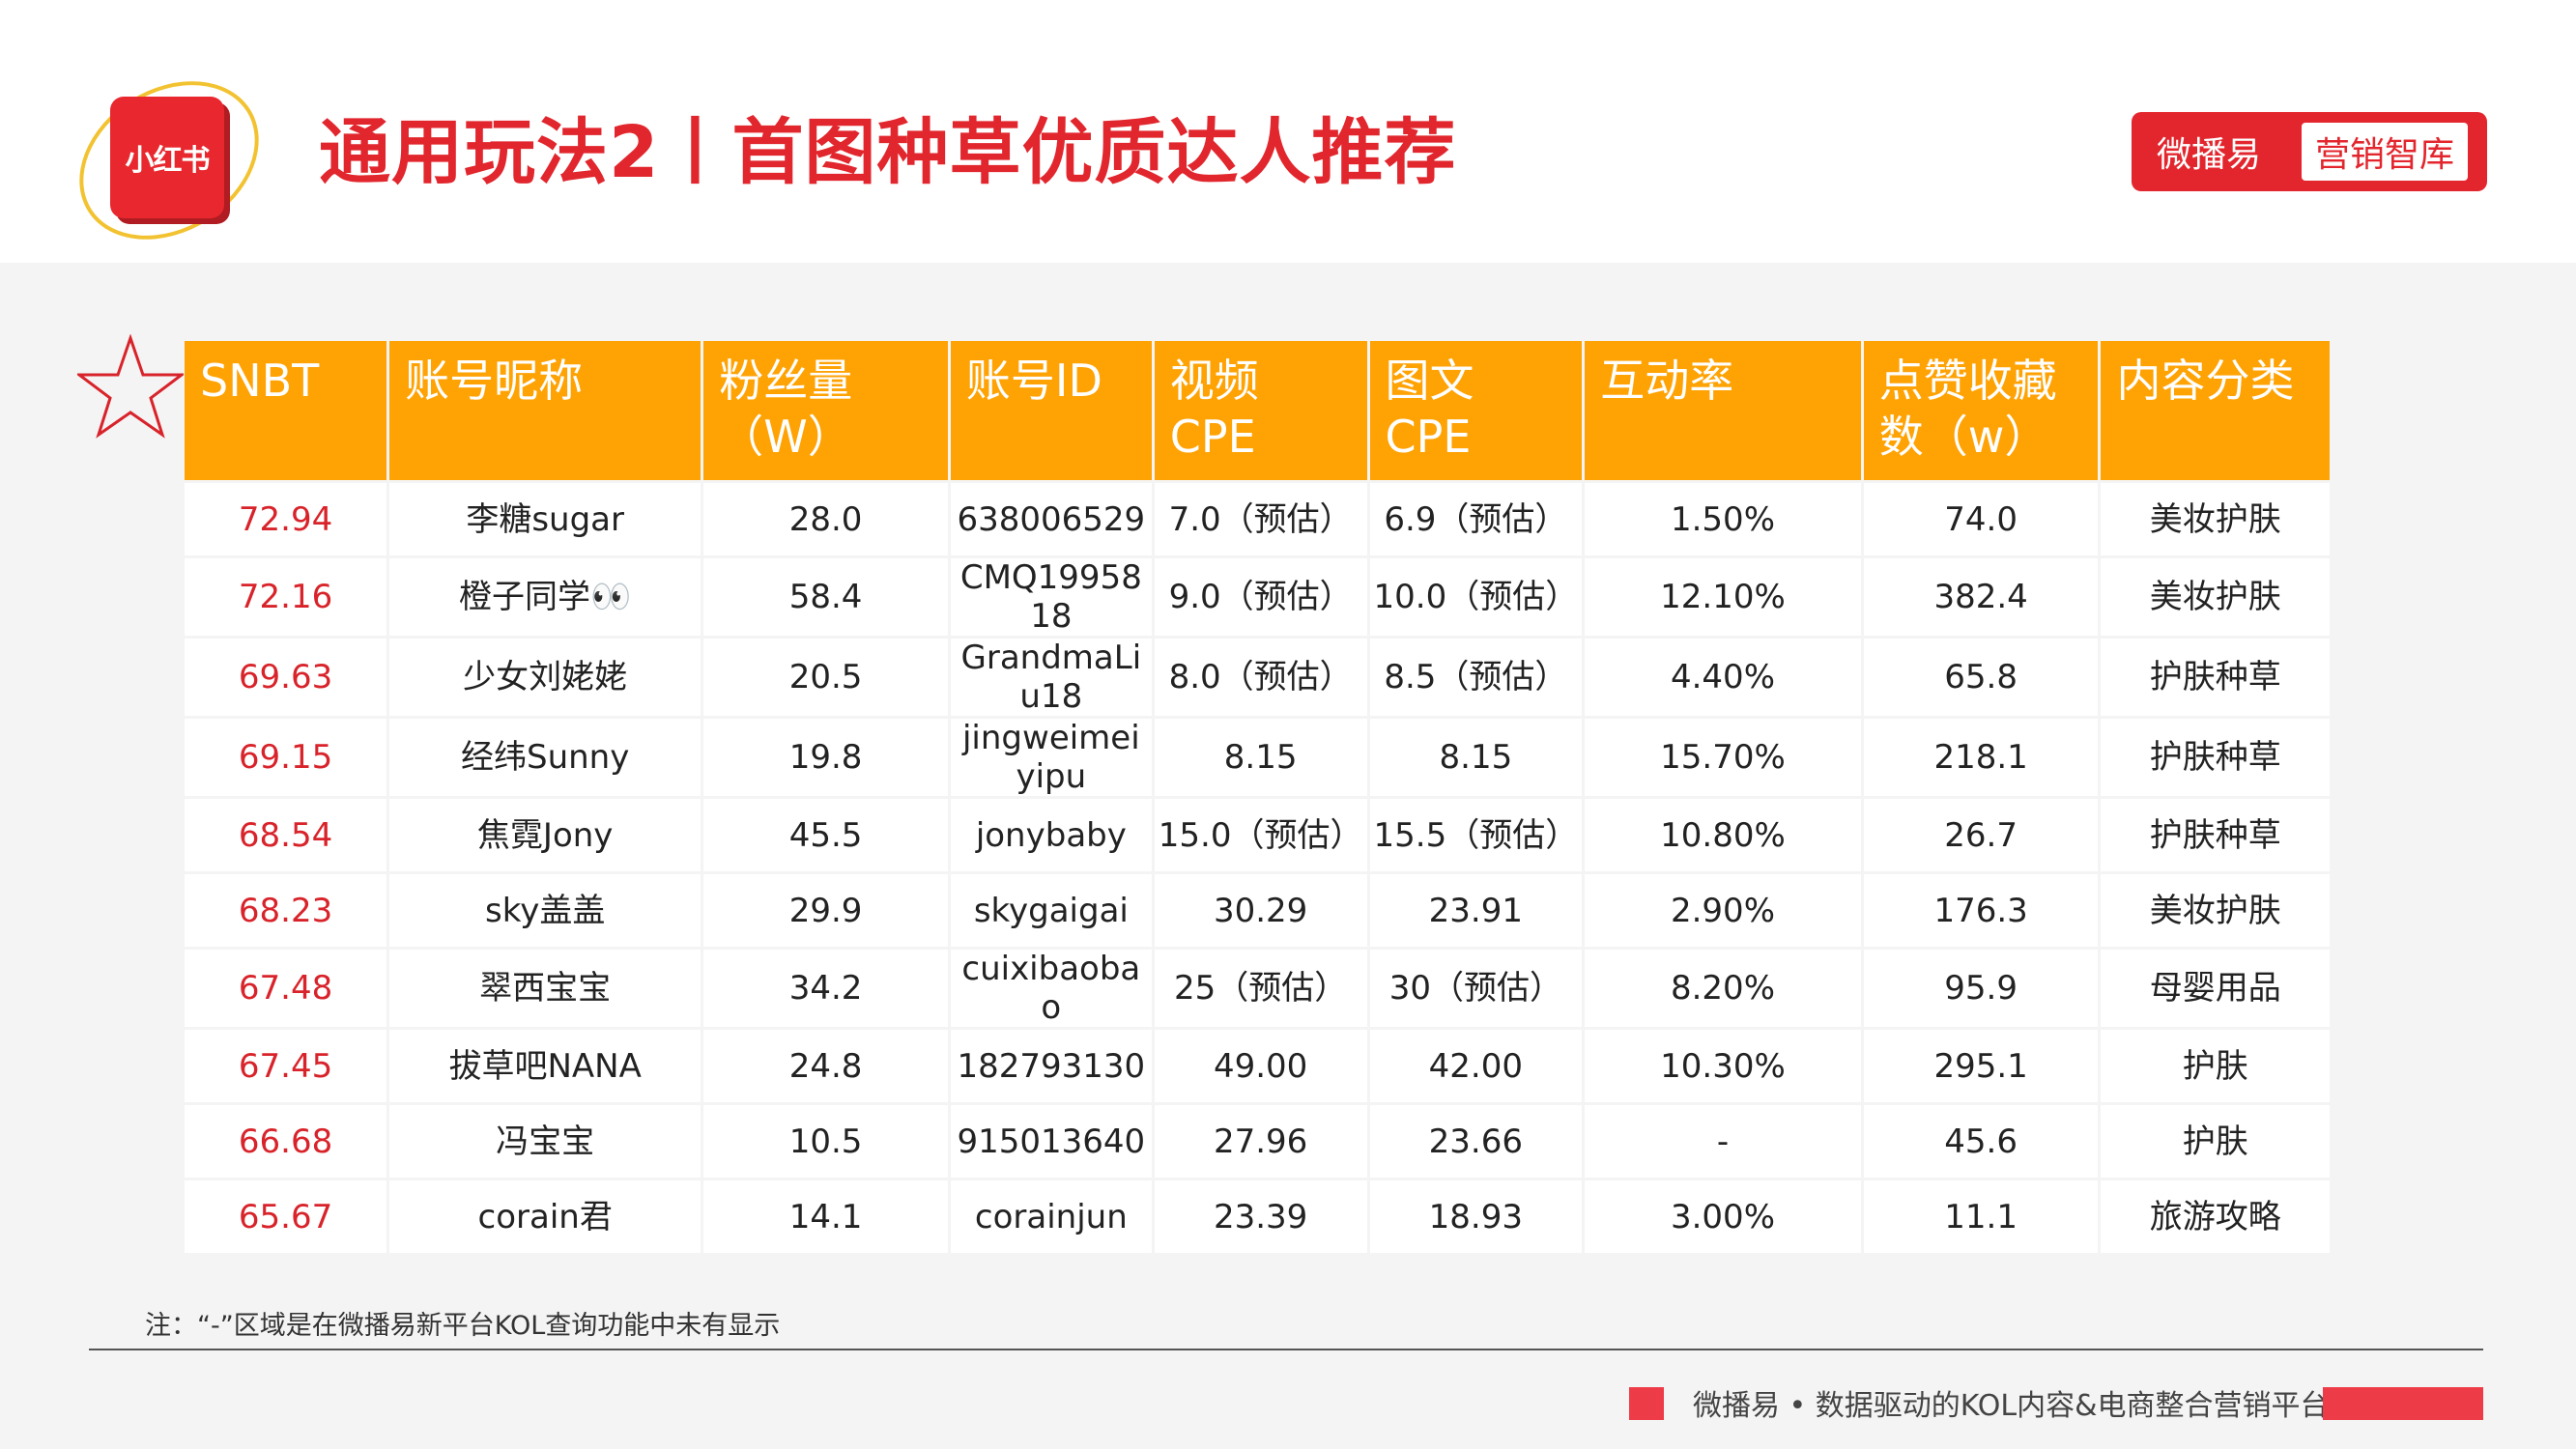  What do you see at coordinates (826, 988) in the screenshot?
I see `cell-followers: 34.2` at bounding box center [826, 988].